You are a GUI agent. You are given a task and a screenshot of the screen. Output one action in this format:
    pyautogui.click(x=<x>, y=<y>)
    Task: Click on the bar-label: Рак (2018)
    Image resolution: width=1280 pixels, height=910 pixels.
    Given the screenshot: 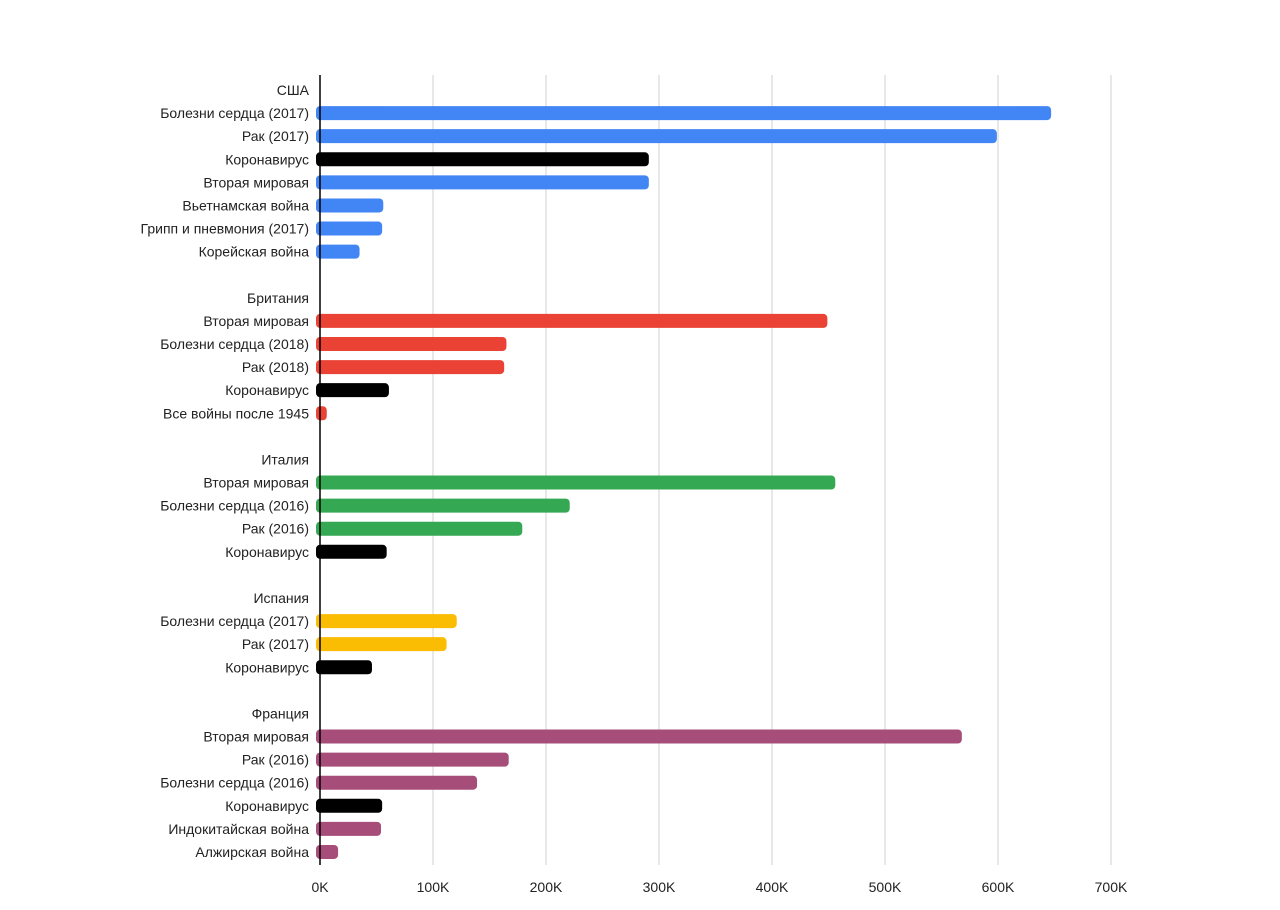 What is the action you would take?
    pyautogui.click(x=275, y=367)
    